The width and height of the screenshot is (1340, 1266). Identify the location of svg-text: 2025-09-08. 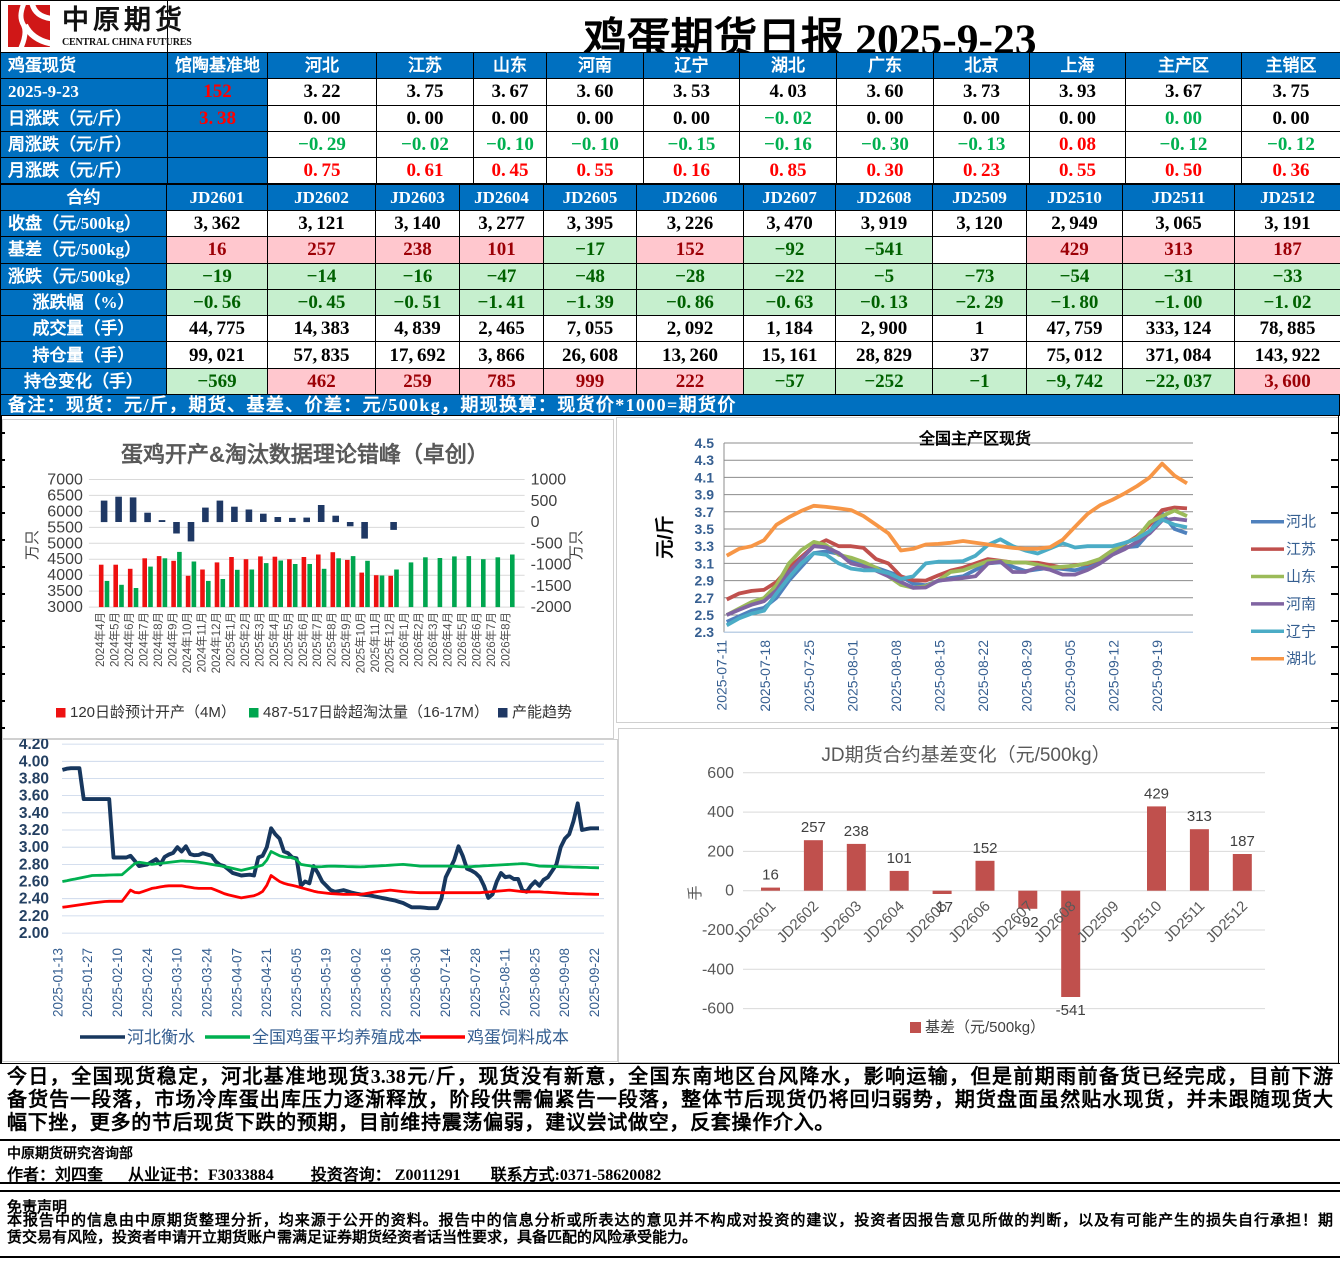
(564, 982).